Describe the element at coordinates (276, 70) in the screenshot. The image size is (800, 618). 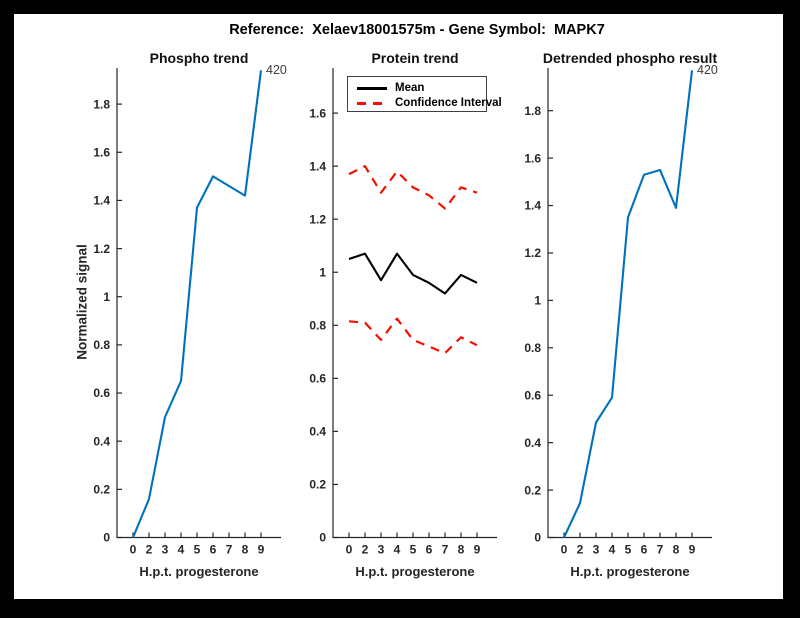
I see `peak-annotation-phospho: 420` at that location.